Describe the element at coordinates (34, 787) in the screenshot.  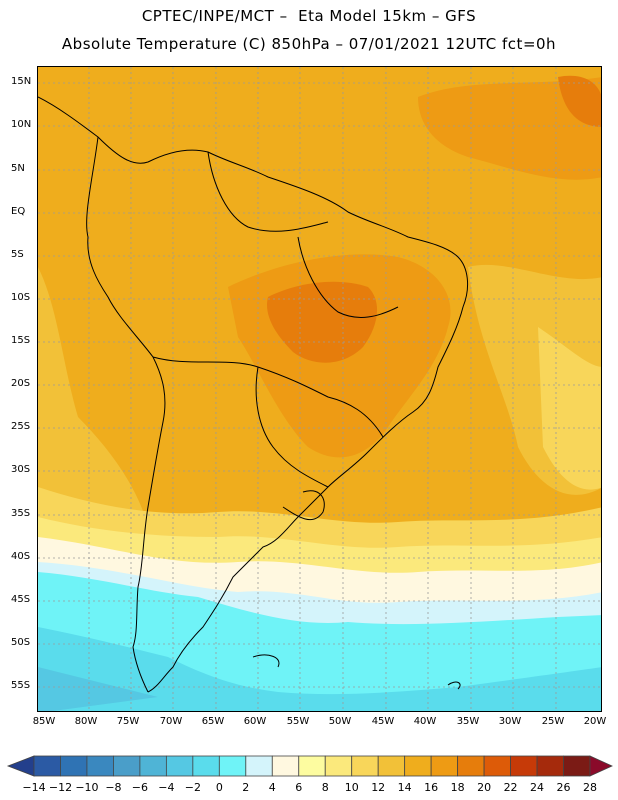
I see `colorbar-tick-label: −14` at that location.